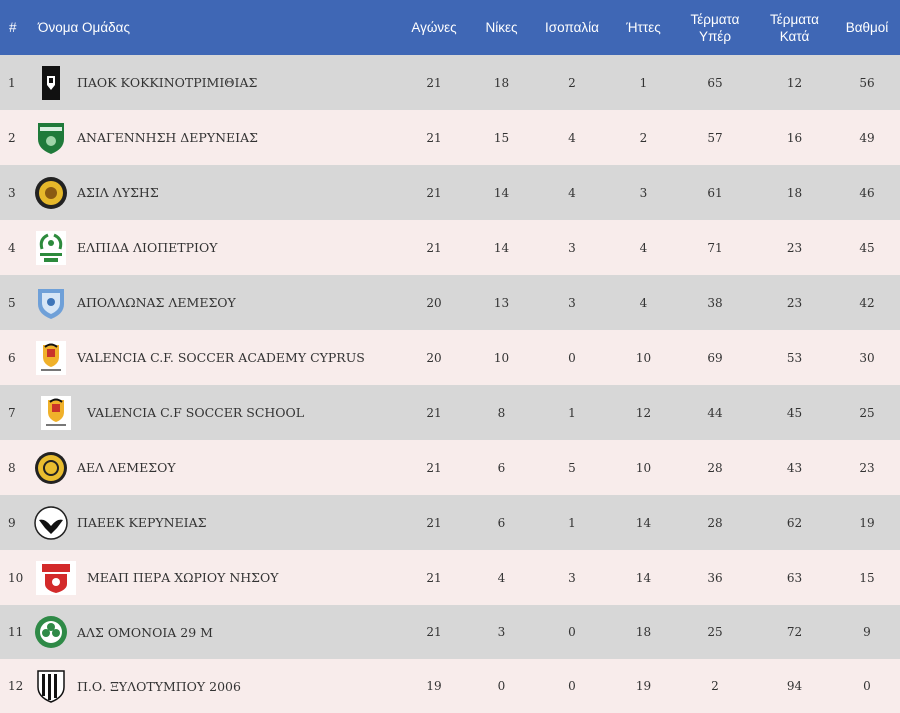 The height and width of the screenshot is (713, 900). Describe the element at coordinates (794, 192) in the screenshot. I see `goals-against-cell: 18` at that location.